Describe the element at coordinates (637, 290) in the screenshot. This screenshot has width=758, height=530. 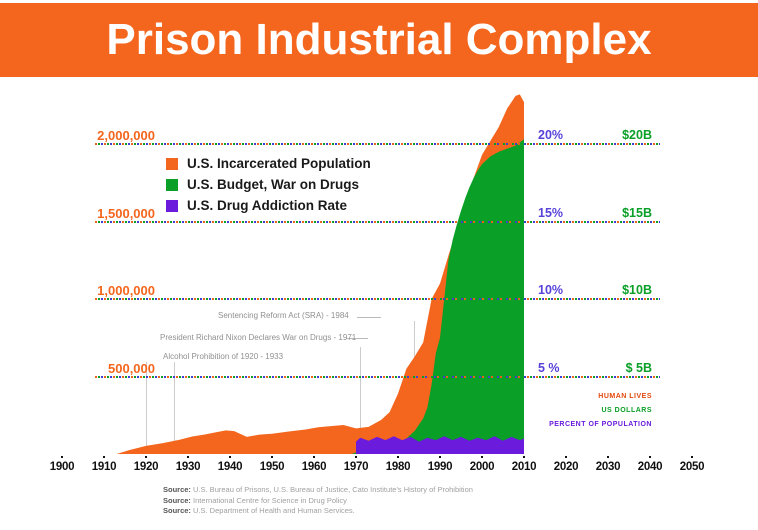
I see `y-axis-label-dollars: $10B` at that location.